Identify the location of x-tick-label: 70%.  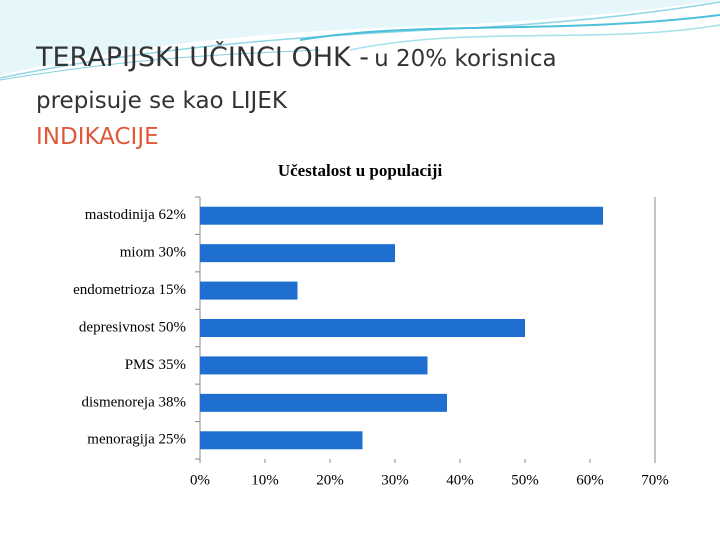
(655, 480).